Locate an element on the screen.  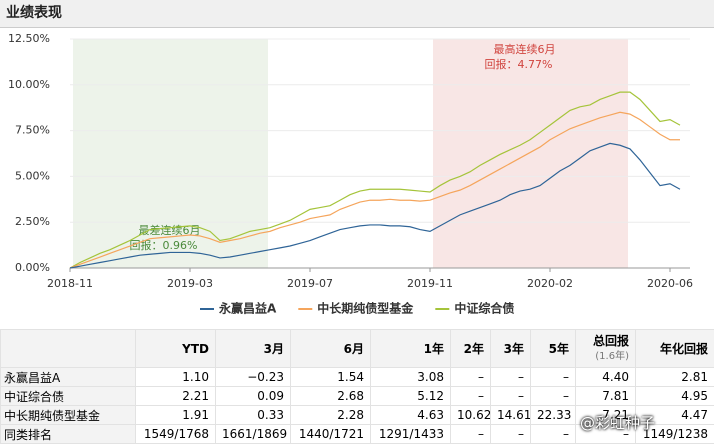
column-header-text: 3月 is located at coordinates (273, 348).